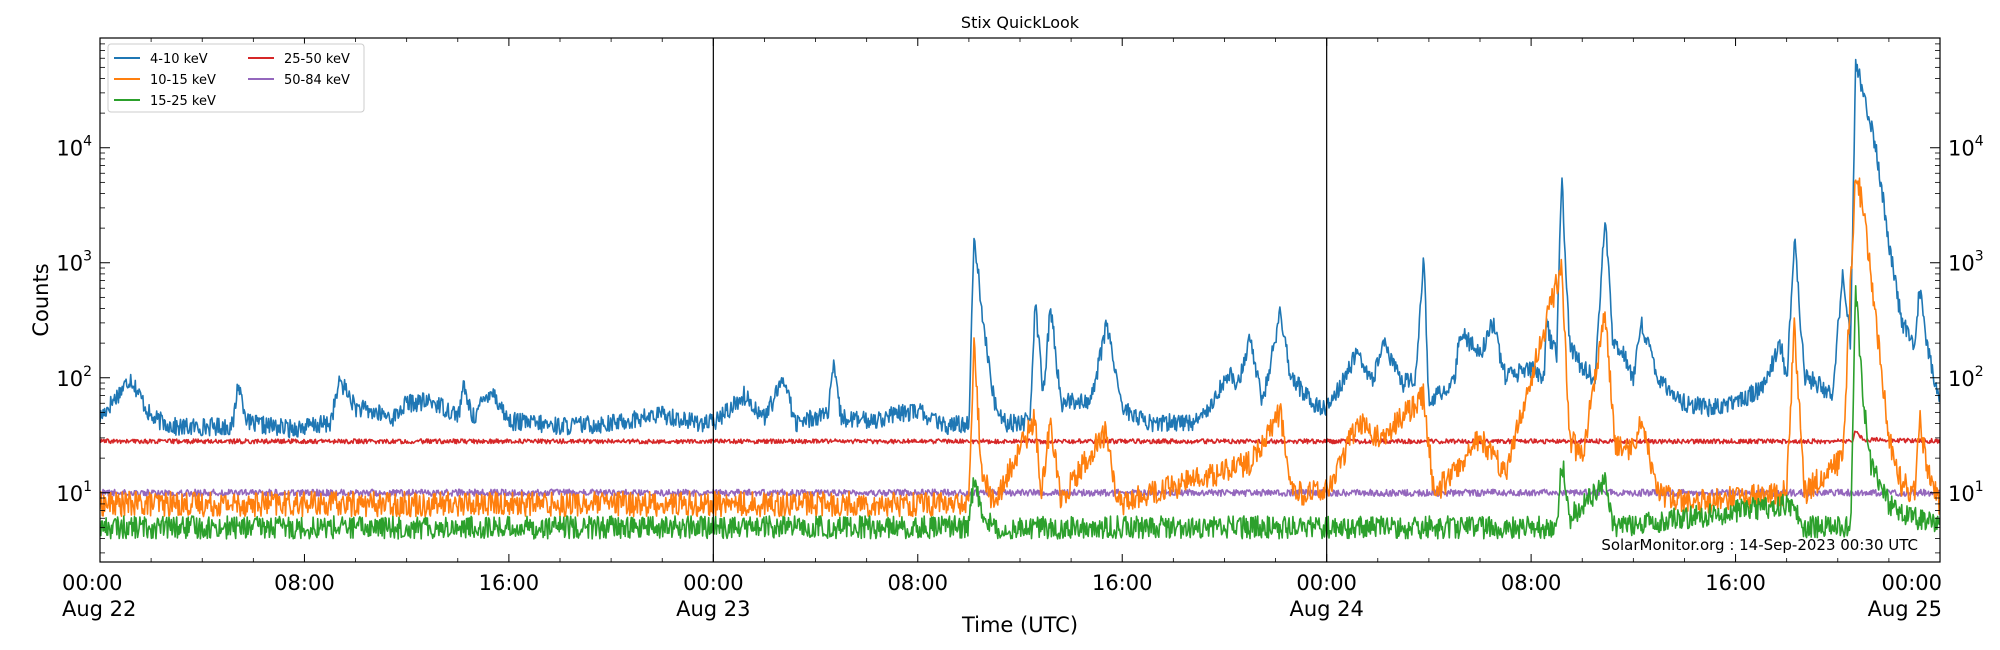 The height and width of the screenshot is (650, 2000). What do you see at coordinates (317, 59) in the screenshot?
I see `legend-label-3: 25-50 keV` at bounding box center [317, 59].